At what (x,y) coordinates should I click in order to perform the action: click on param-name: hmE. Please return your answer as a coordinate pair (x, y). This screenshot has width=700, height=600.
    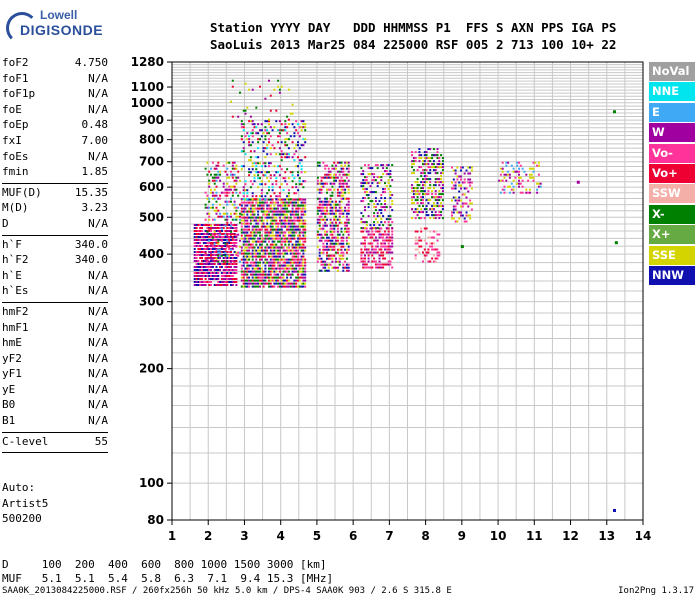
    Looking at the image, I should click on (12, 343).